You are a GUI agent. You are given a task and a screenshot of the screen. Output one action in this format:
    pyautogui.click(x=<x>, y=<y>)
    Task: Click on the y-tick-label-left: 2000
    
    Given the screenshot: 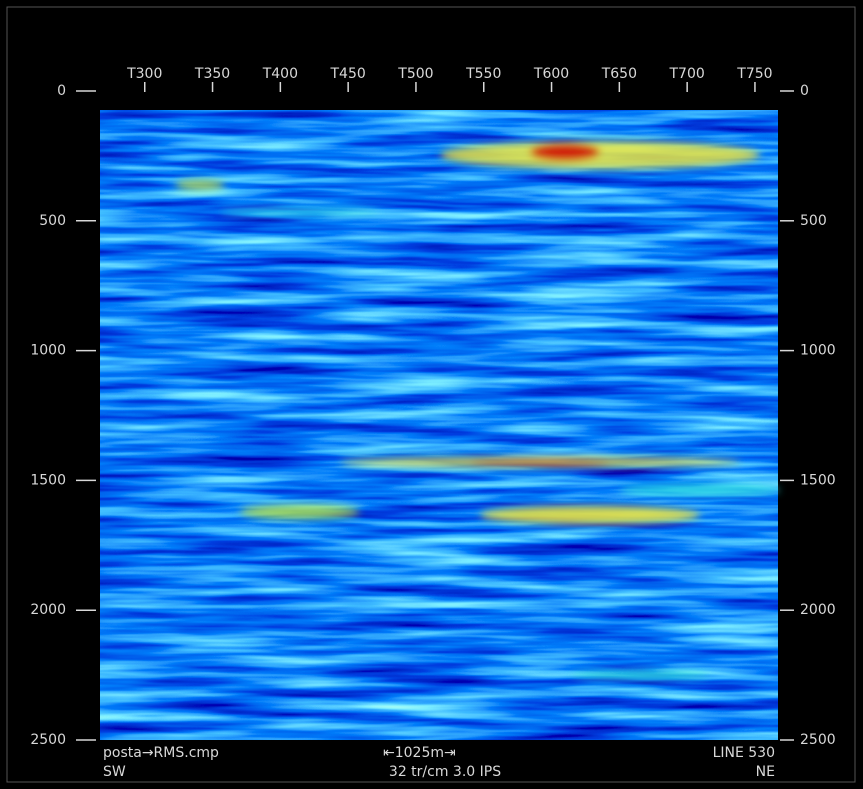 What is the action you would take?
    pyautogui.click(x=48, y=610)
    